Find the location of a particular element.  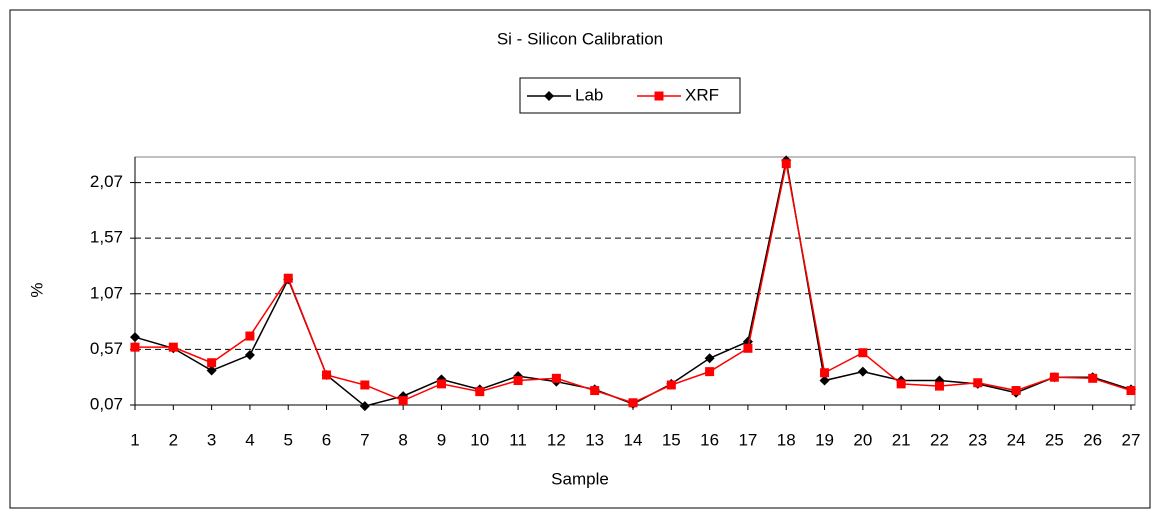

x-tick-label: 8 is located at coordinates (402, 439).